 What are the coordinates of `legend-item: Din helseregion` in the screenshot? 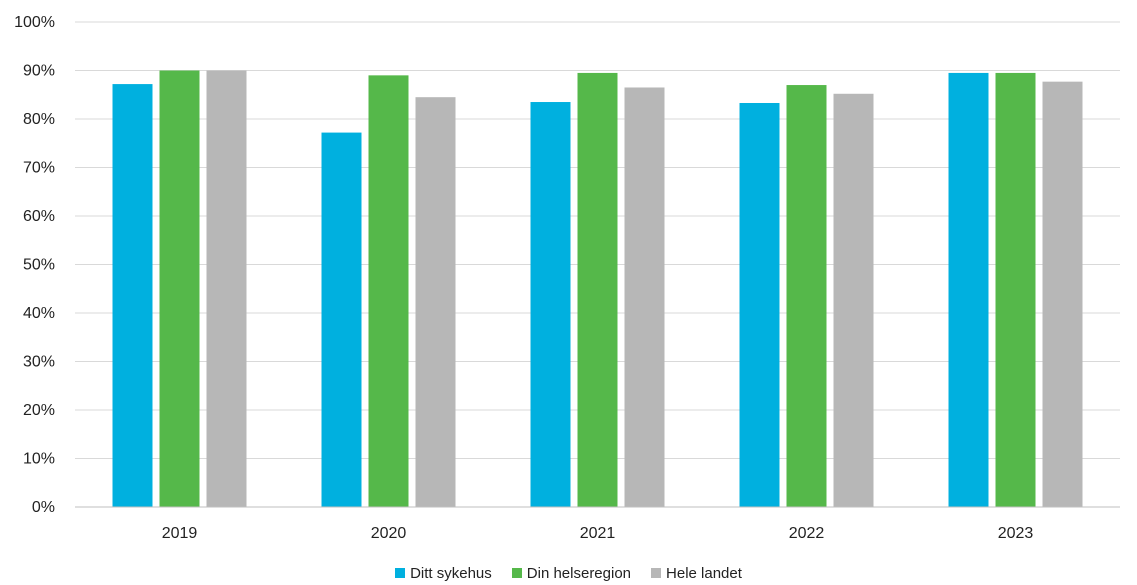 It's located at (571, 573).